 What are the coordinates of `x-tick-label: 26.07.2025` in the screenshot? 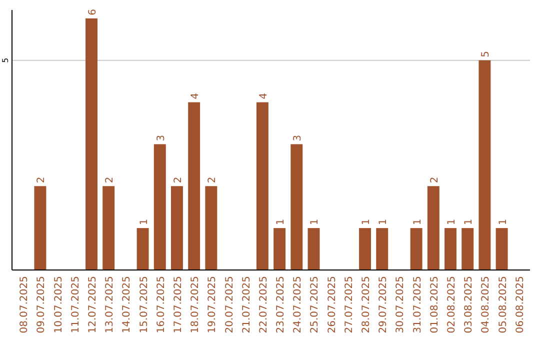 It's located at (332, 305).